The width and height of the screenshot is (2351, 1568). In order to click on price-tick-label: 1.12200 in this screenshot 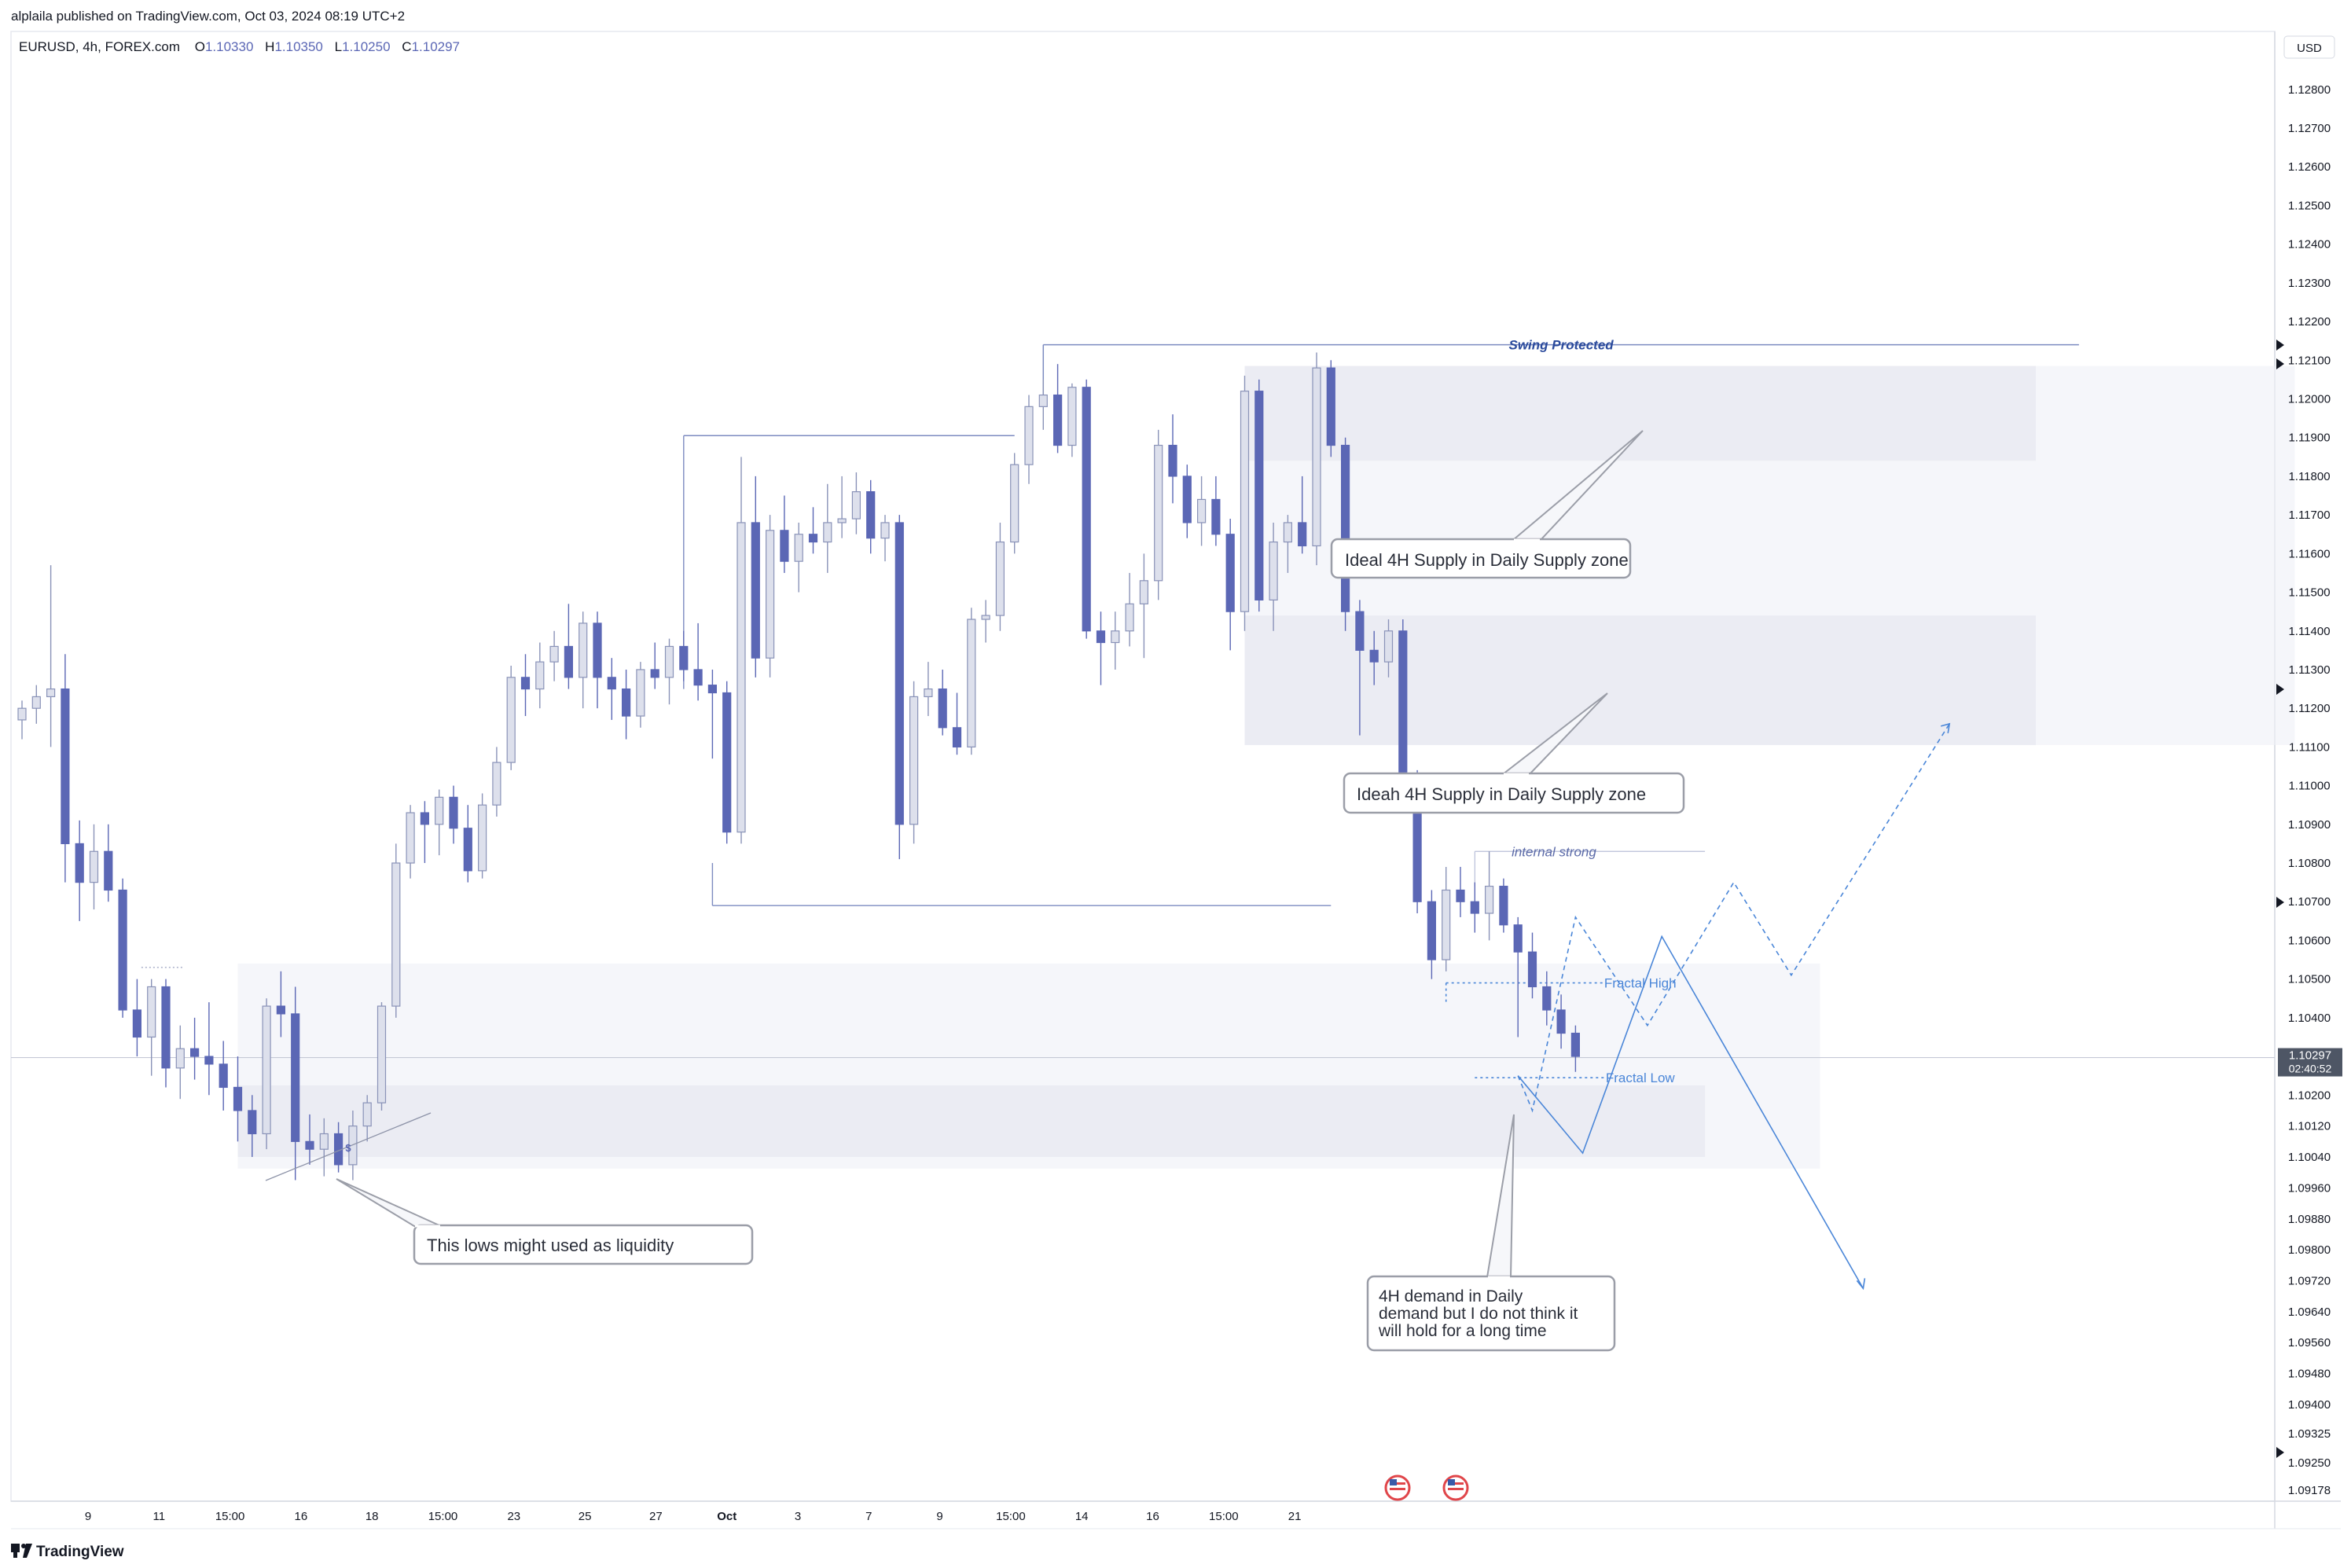, I will do `click(2309, 322)`.